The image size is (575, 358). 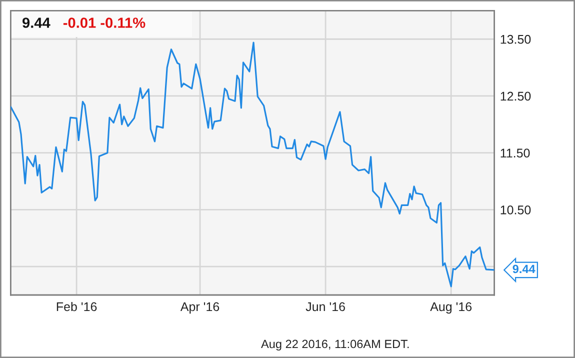 What do you see at coordinates (515, 96) in the screenshot?
I see `y-tick-label: 12.50` at bounding box center [515, 96].